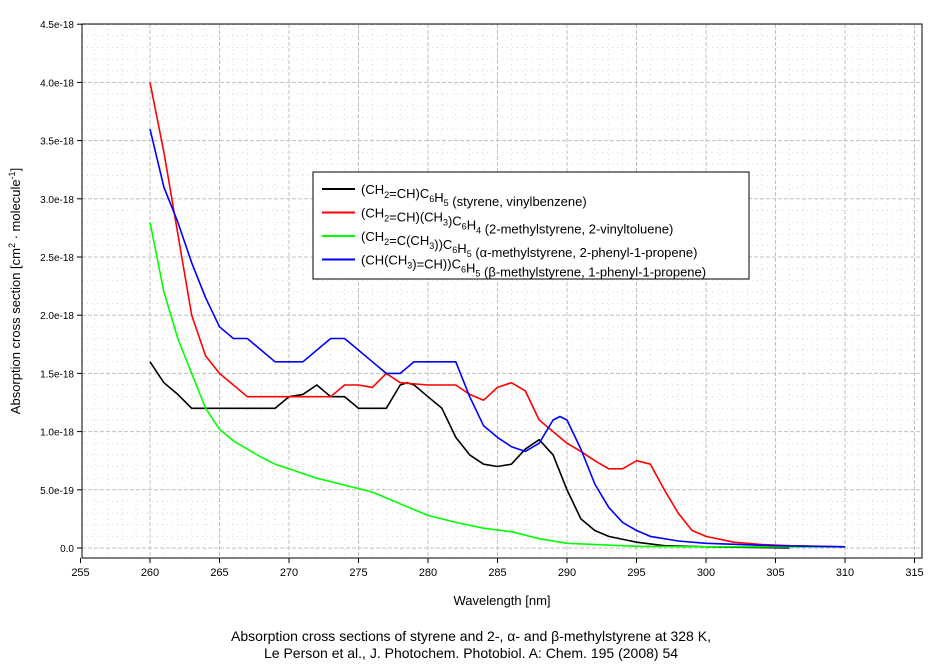  I want to click on x-tick-label: 255, so click(80, 573).